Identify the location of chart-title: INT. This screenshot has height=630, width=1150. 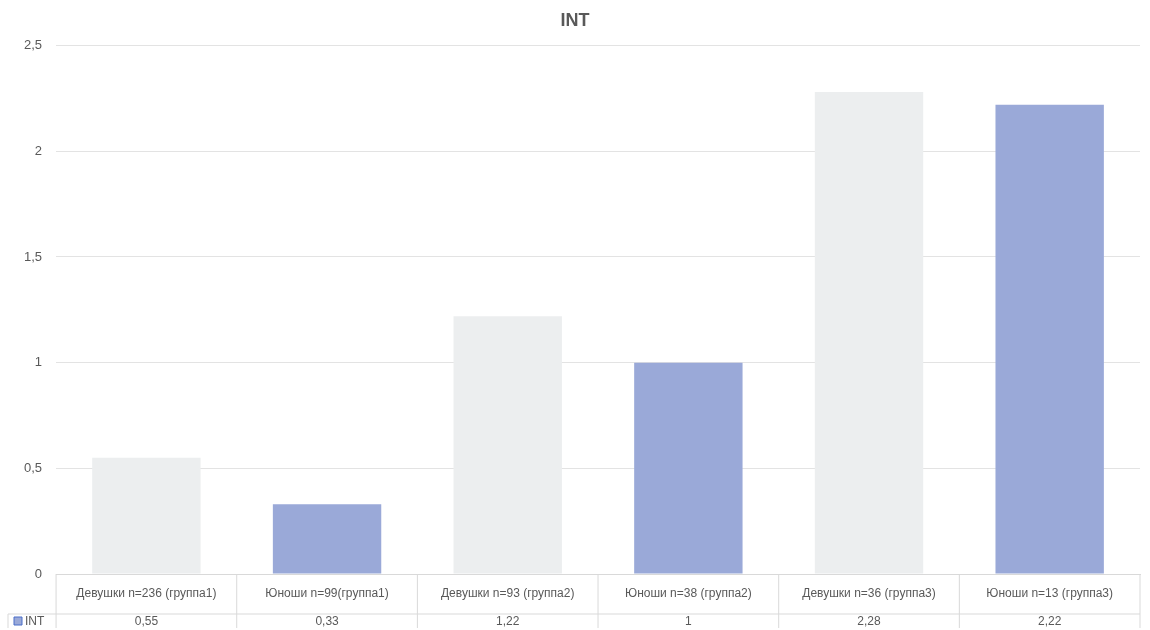
(575, 19).